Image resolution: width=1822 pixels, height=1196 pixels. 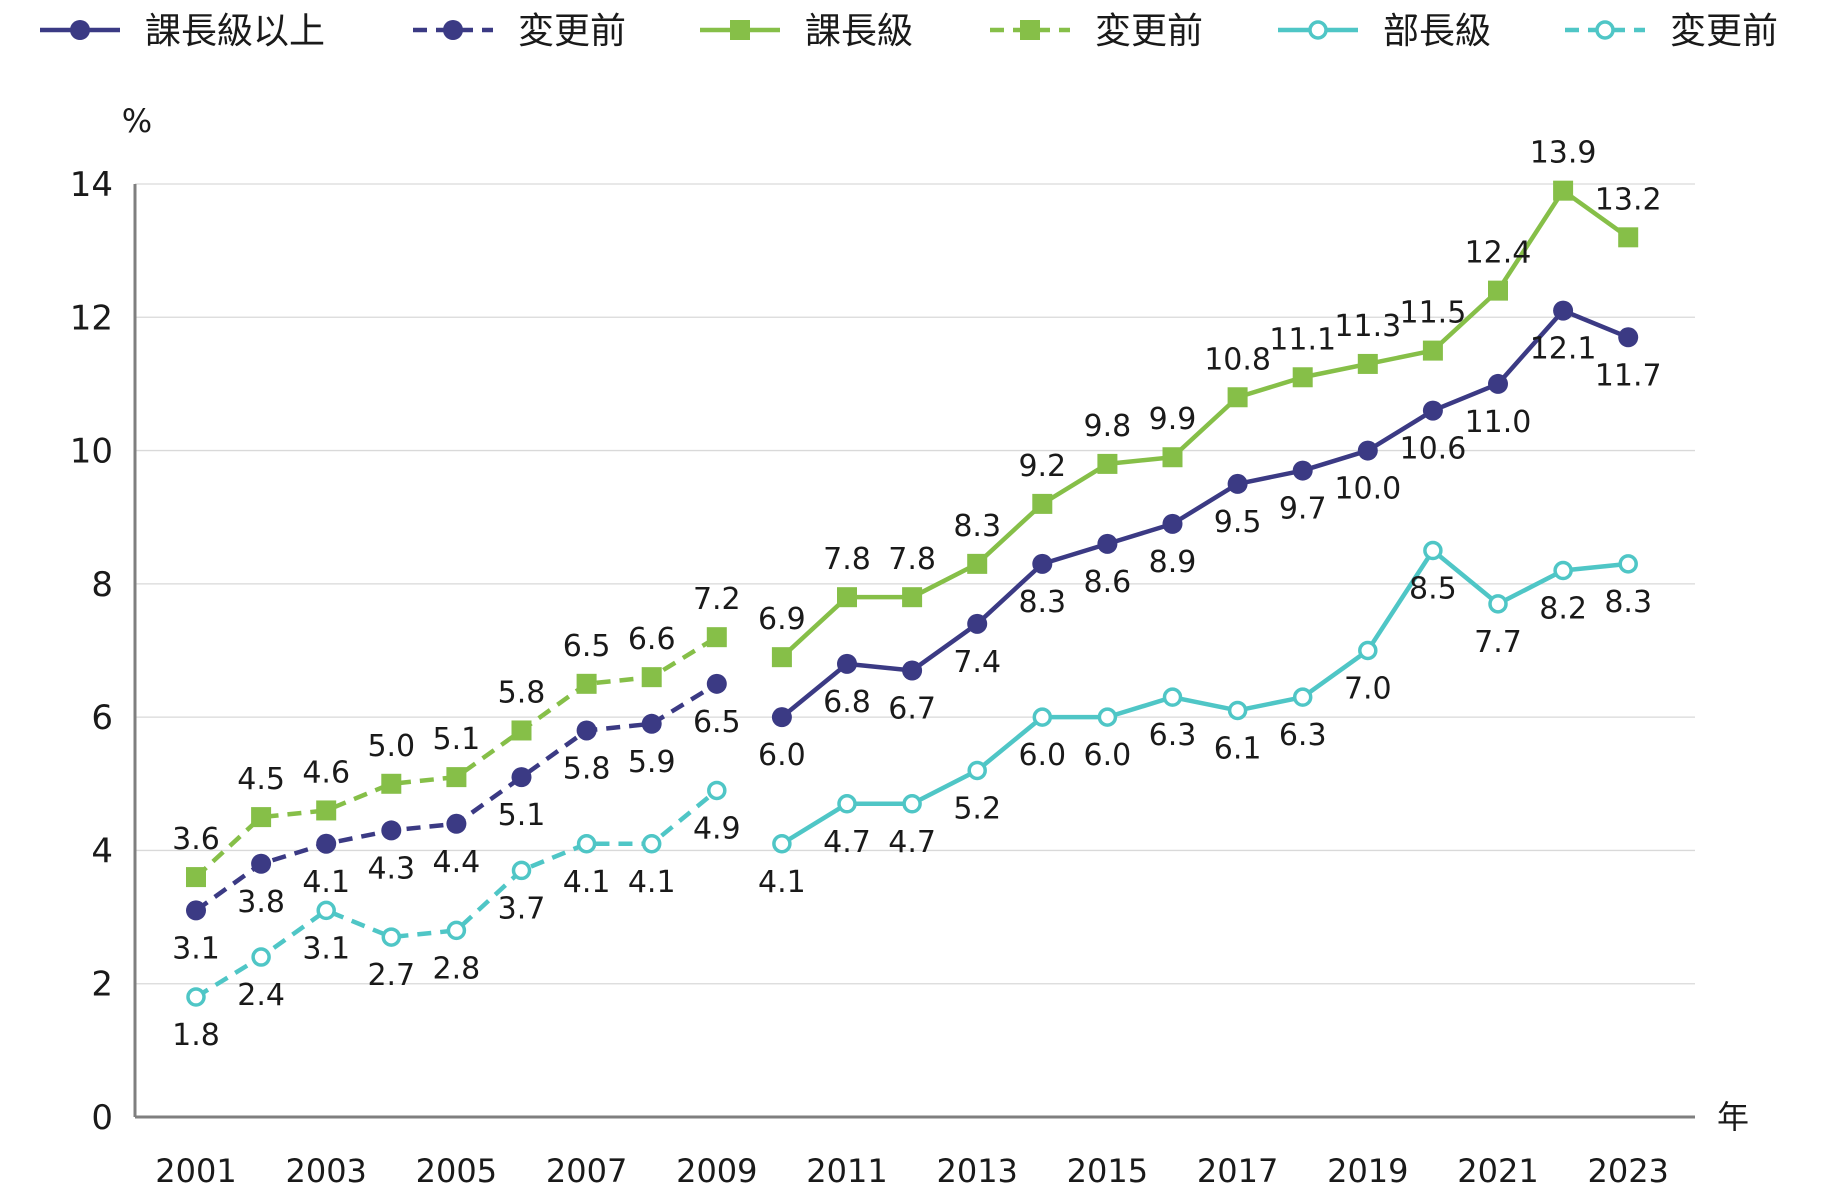 What do you see at coordinates (102, 851) in the screenshot?
I see `y-tick-label: 4` at bounding box center [102, 851].